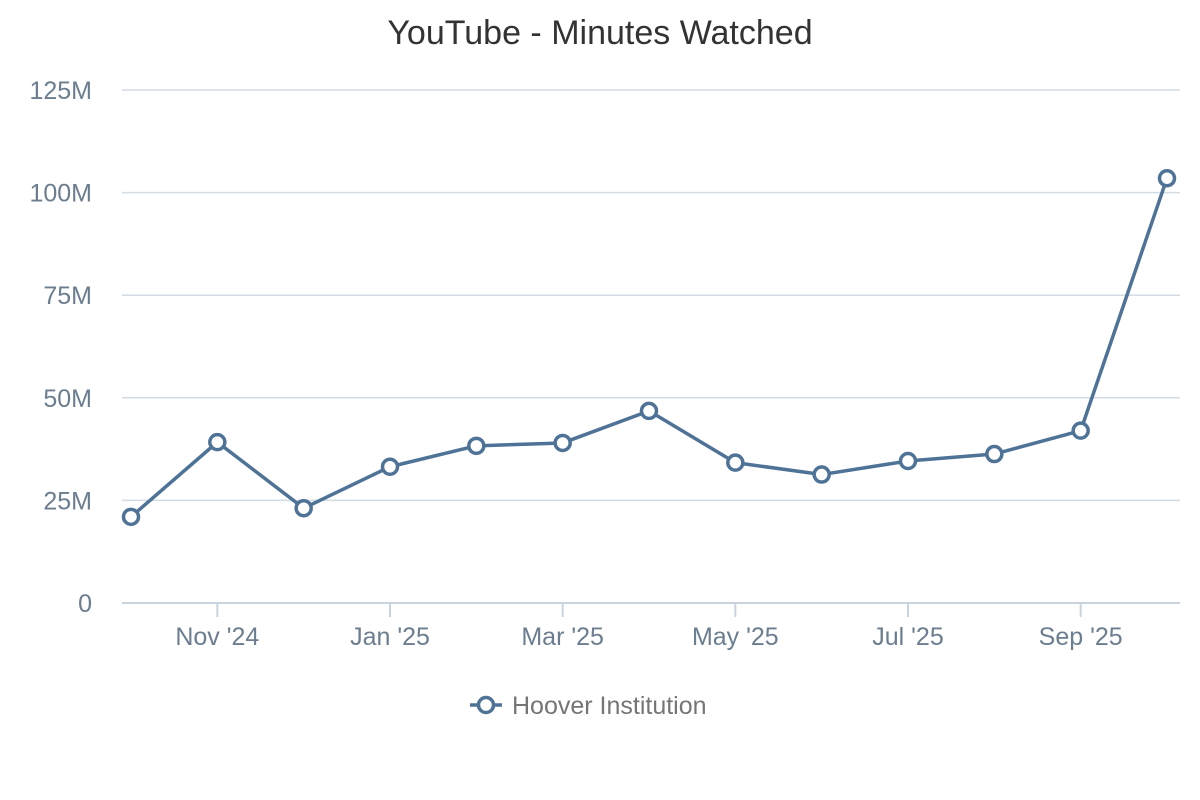 The width and height of the screenshot is (1200, 800). Describe the element at coordinates (907, 637) in the screenshot. I see `x-tick-label: Jul '25` at that location.